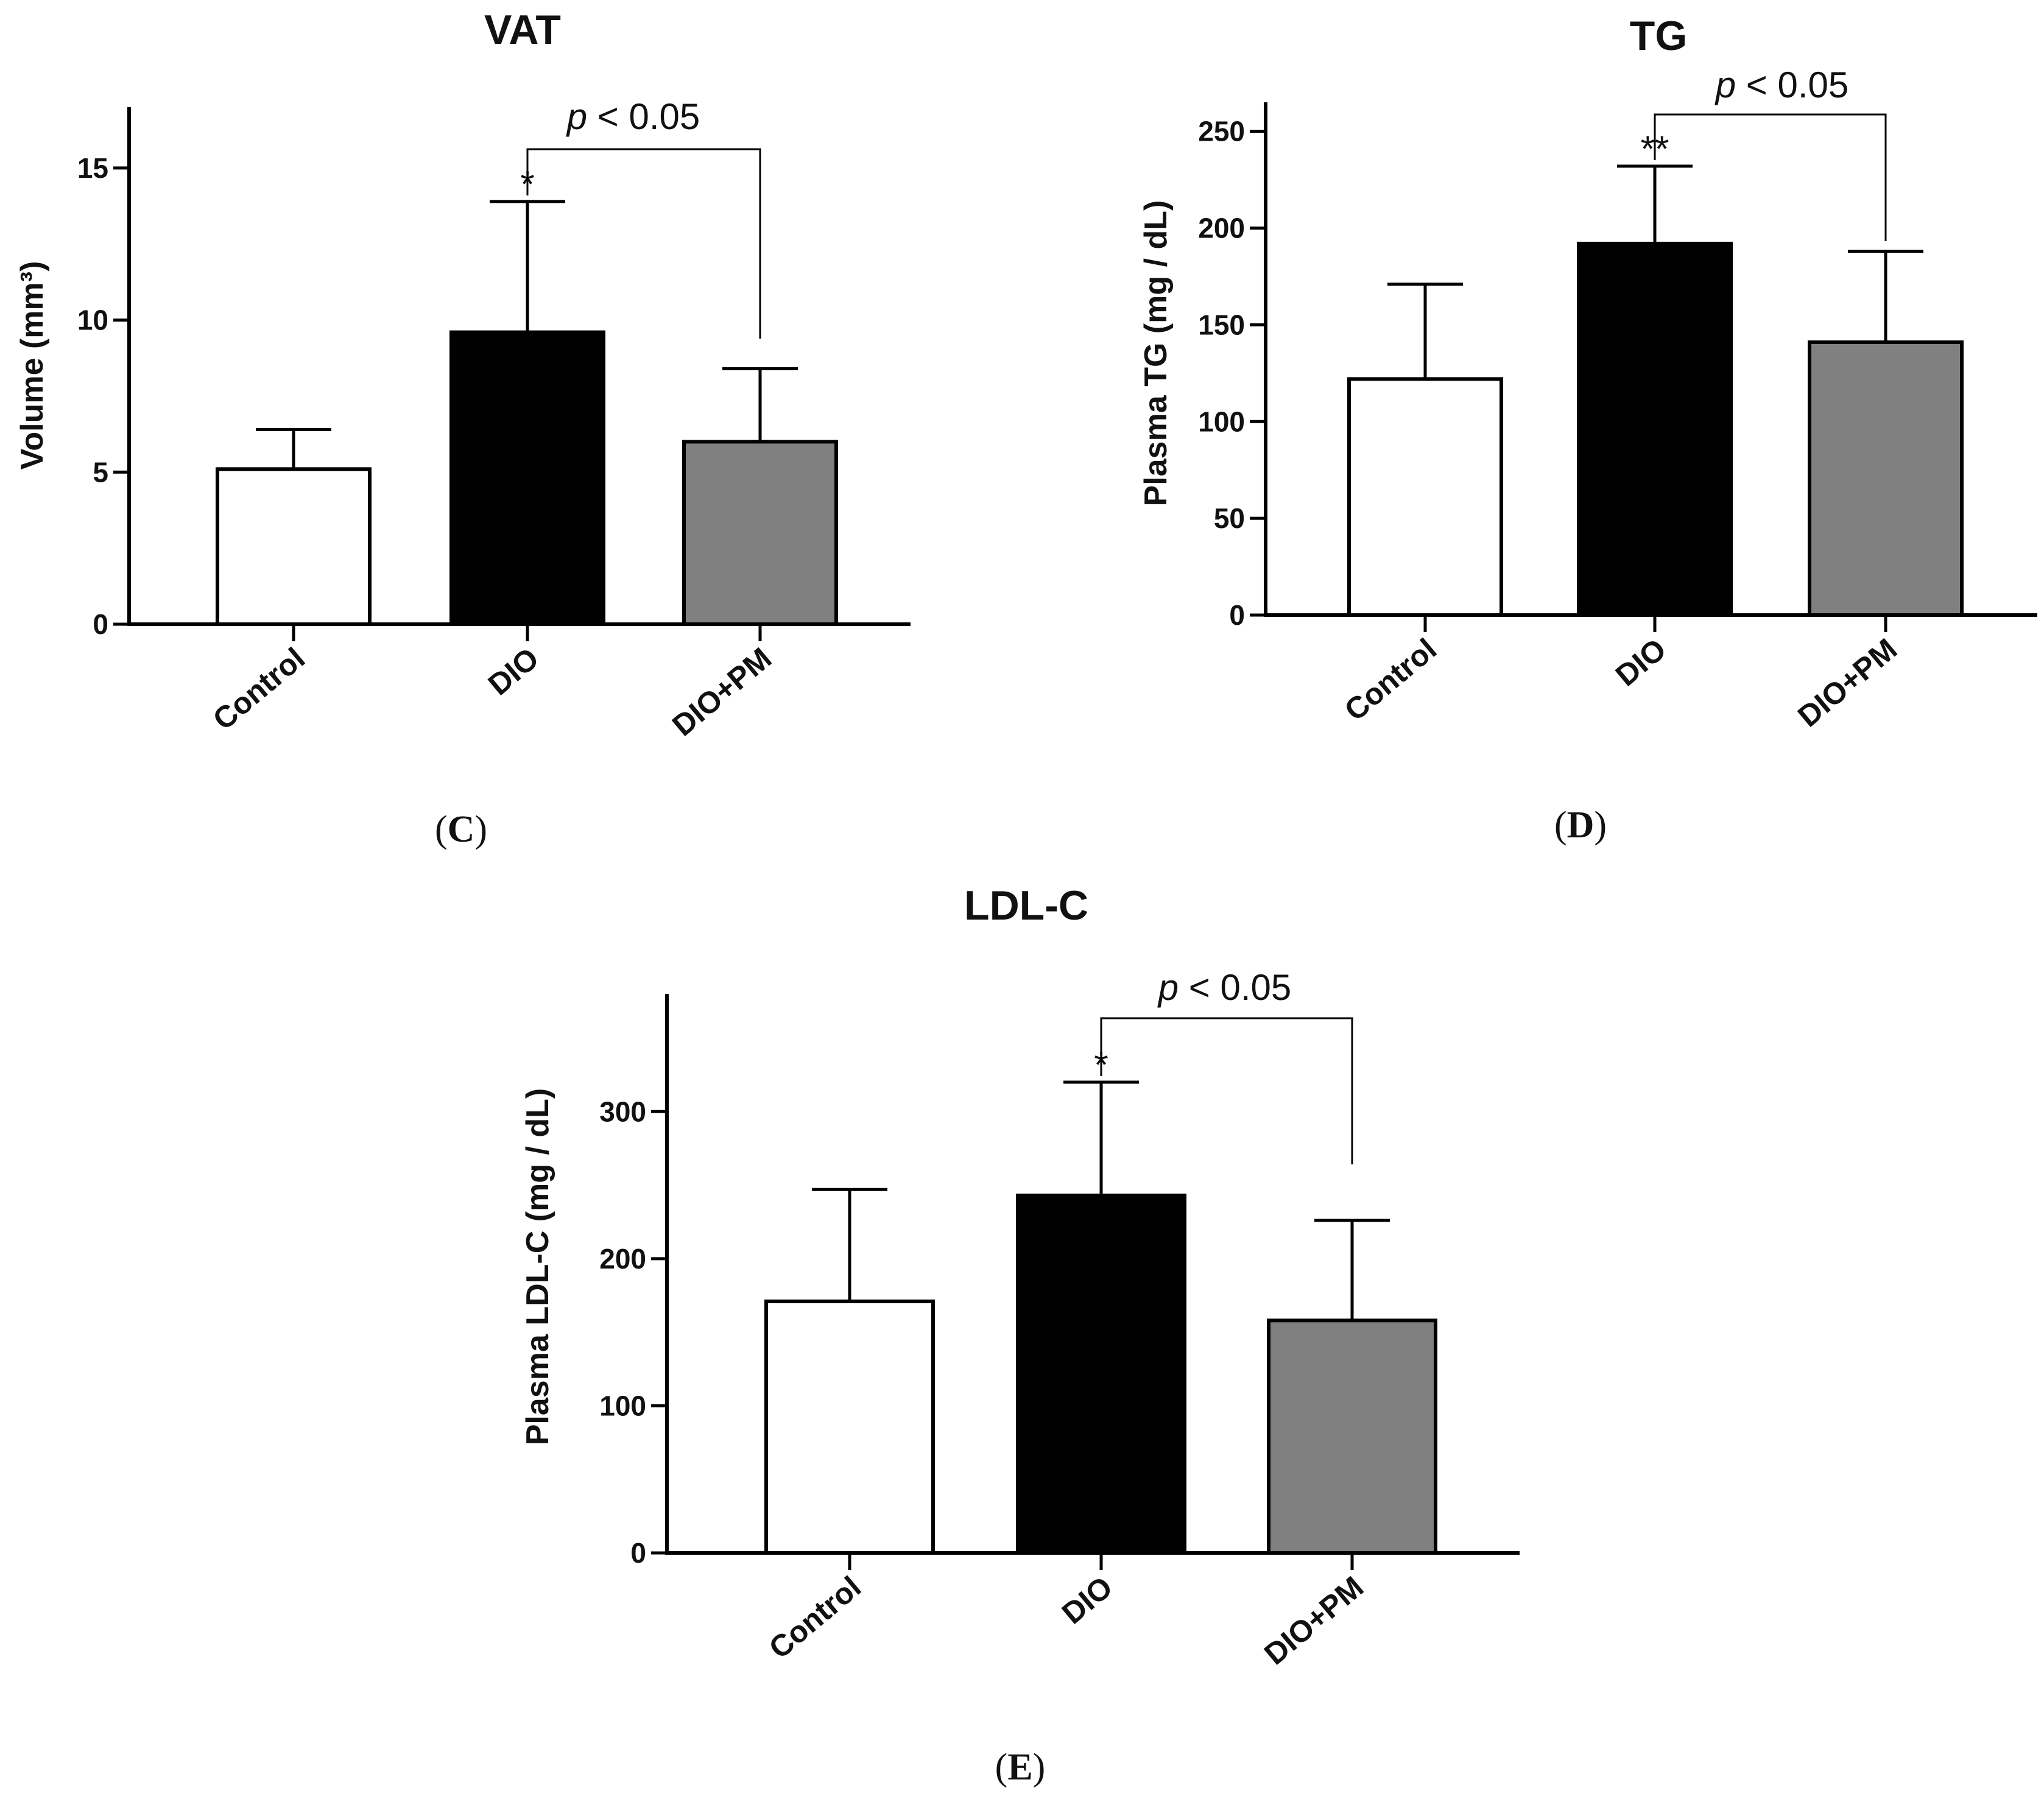  What do you see at coordinates (1156, 354) in the screenshot?
I see `y-axis-label: Plasma TG (mg / dL)` at bounding box center [1156, 354].